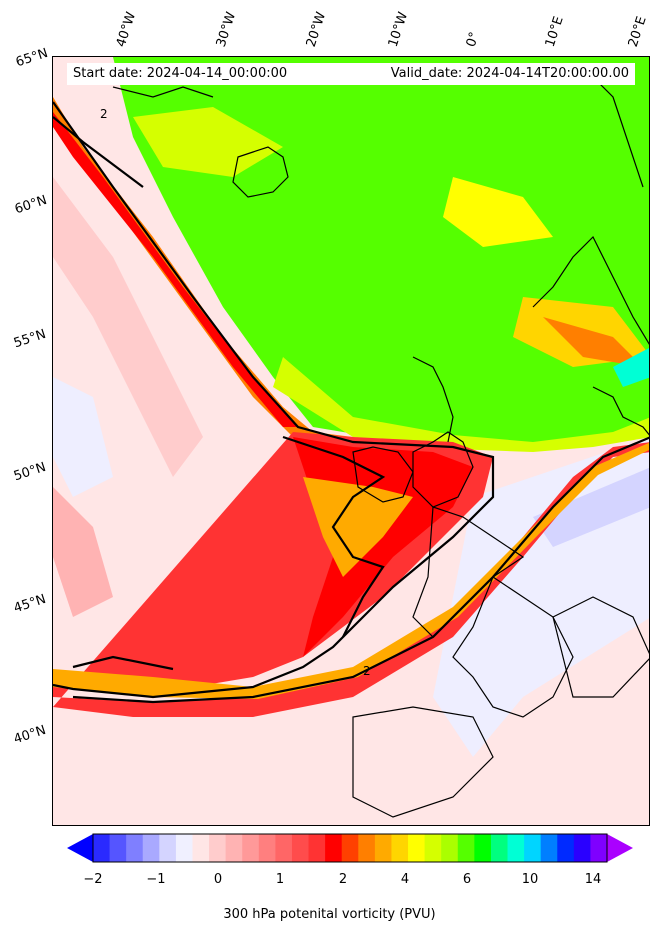 This screenshot has width=659, height=936. Describe the element at coordinates (80, 848) in the screenshot. I see `colorbar-under-arrow` at that location.